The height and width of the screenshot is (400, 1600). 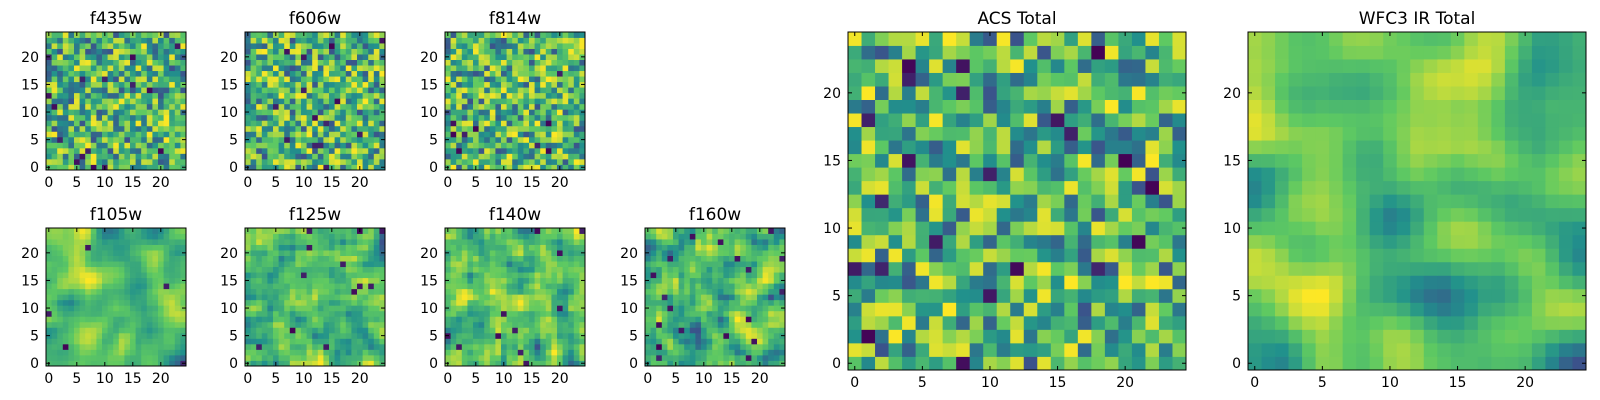 I want to click on x-tick-label: 0, so click(x=247, y=379).